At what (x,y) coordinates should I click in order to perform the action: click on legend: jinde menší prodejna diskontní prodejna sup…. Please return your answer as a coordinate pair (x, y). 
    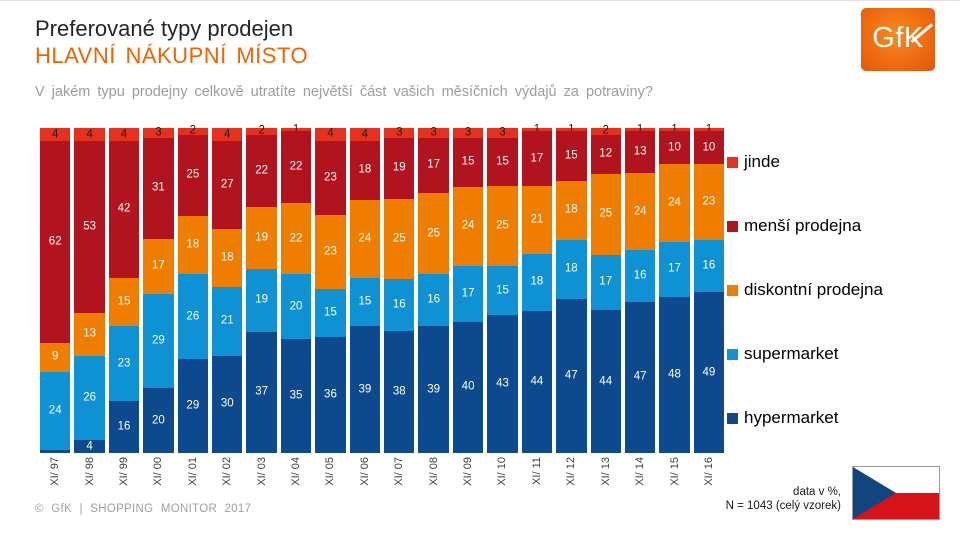
    Looking at the image, I should click on (805, 312).